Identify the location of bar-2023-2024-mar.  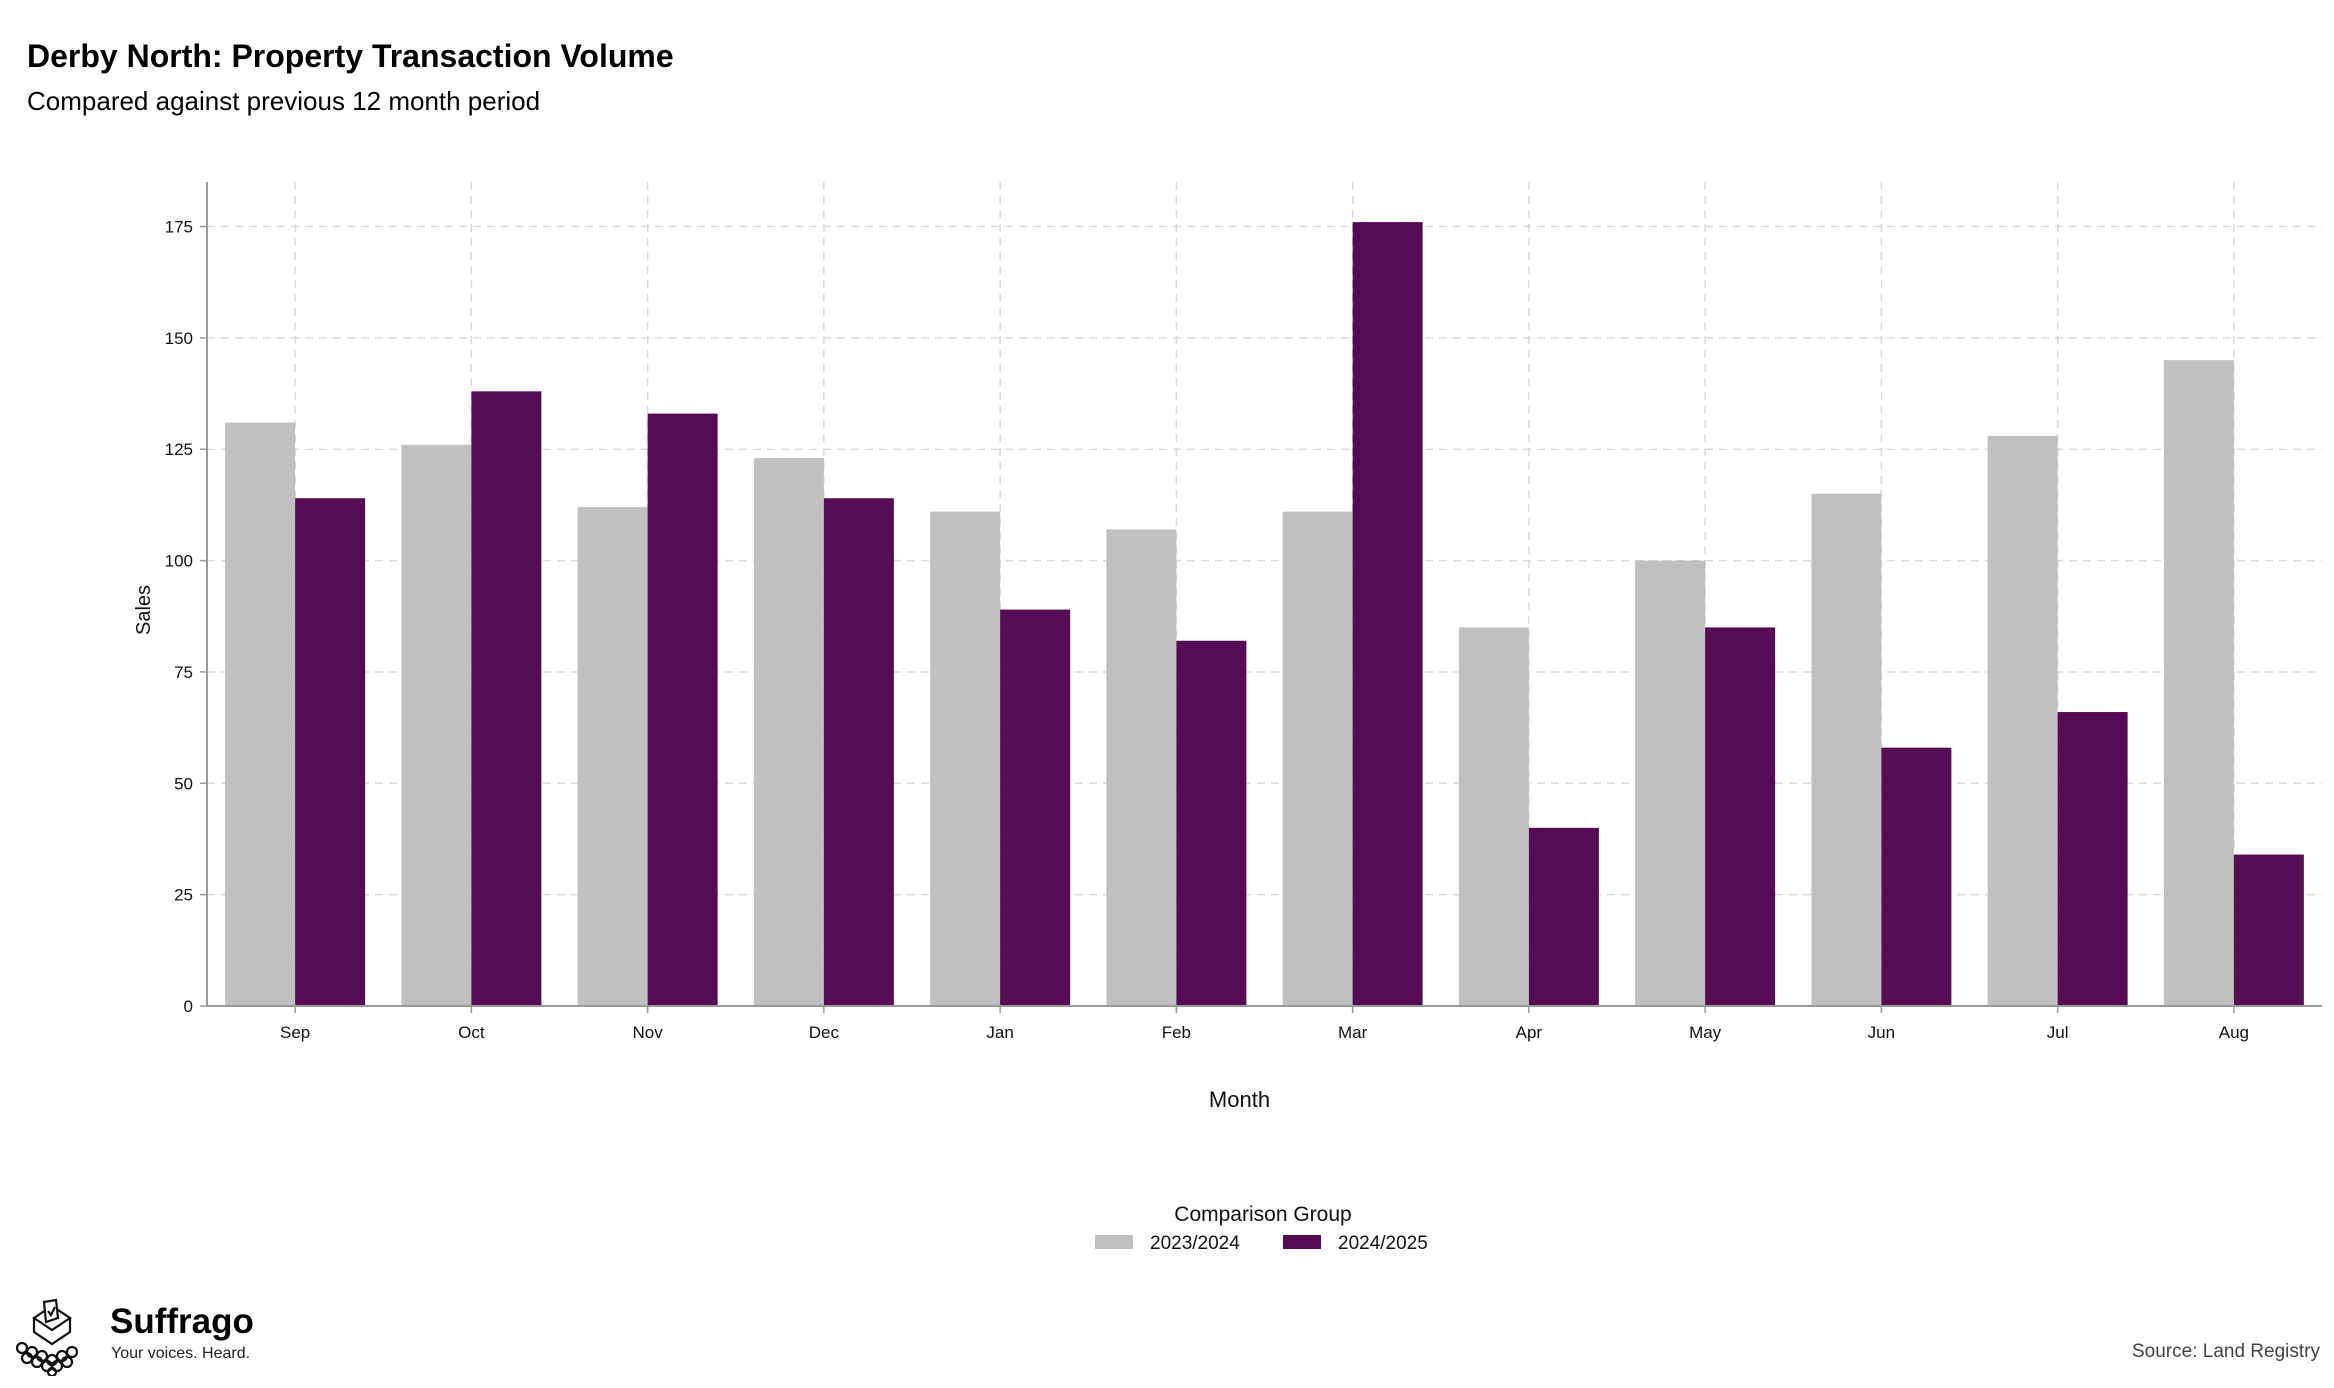
(1317, 758).